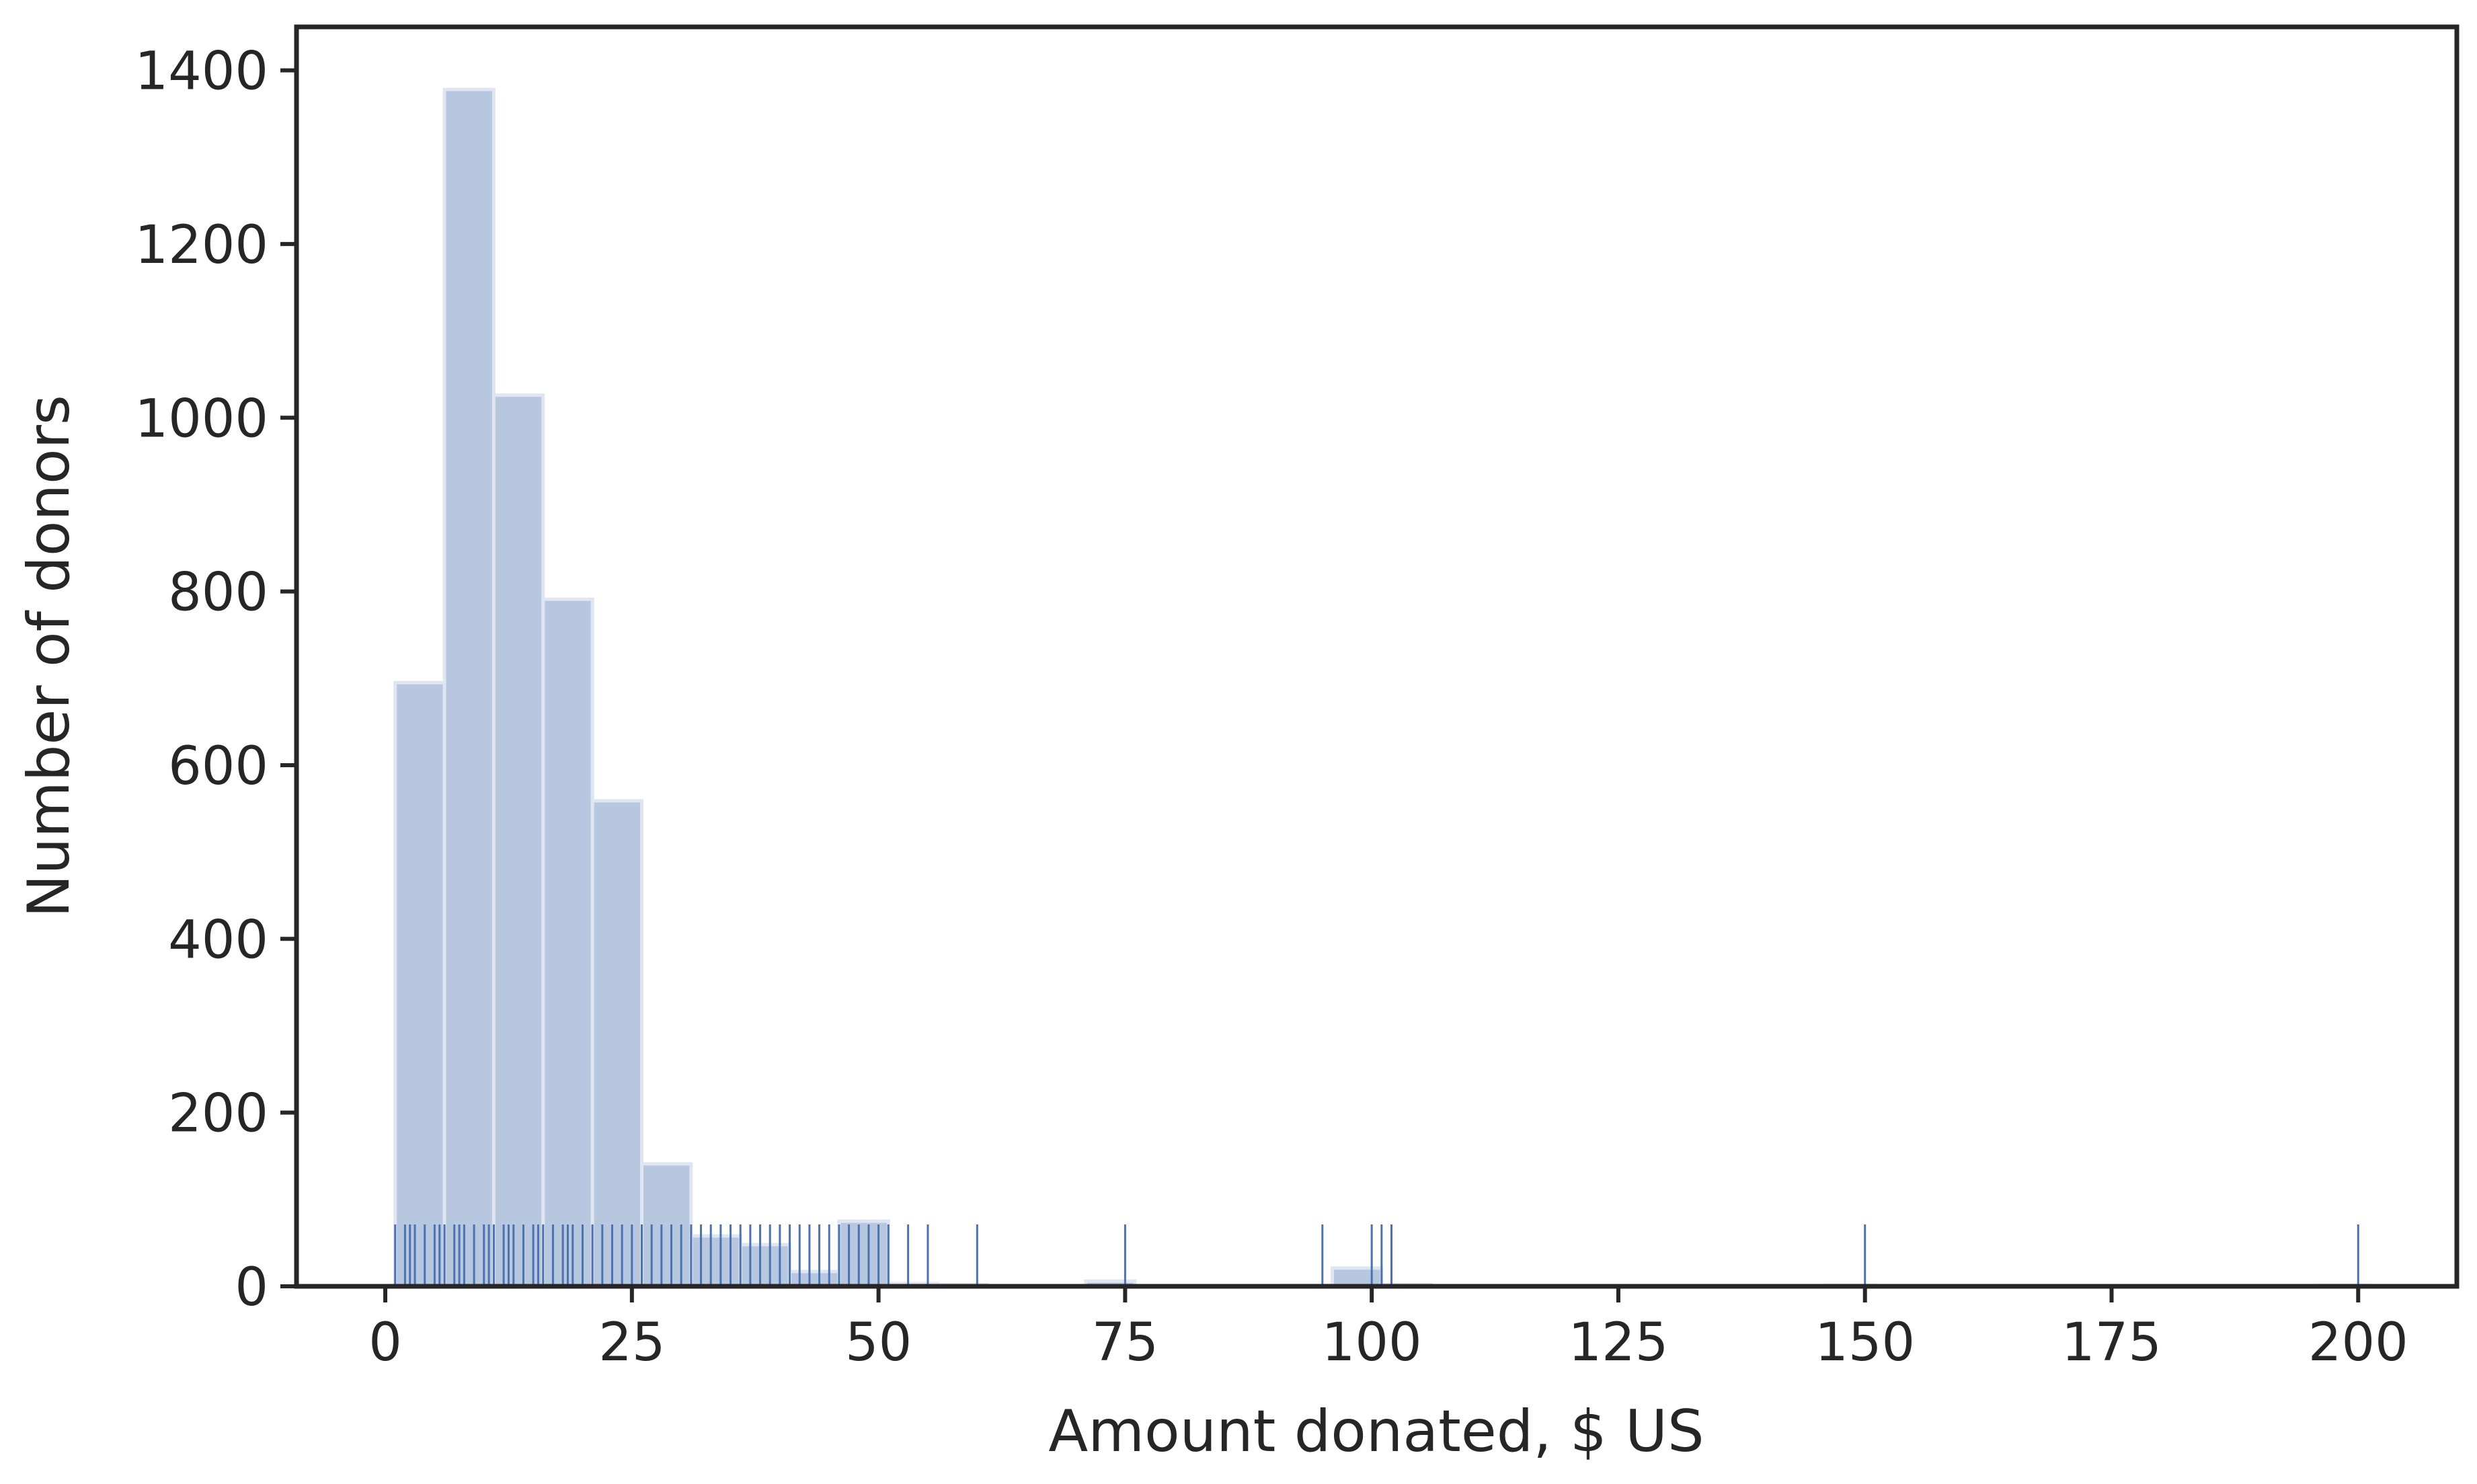 The image size is (2477, 1484). I want to click on x-axis-label: Amount donated, $ US, so click(1376, 1431).